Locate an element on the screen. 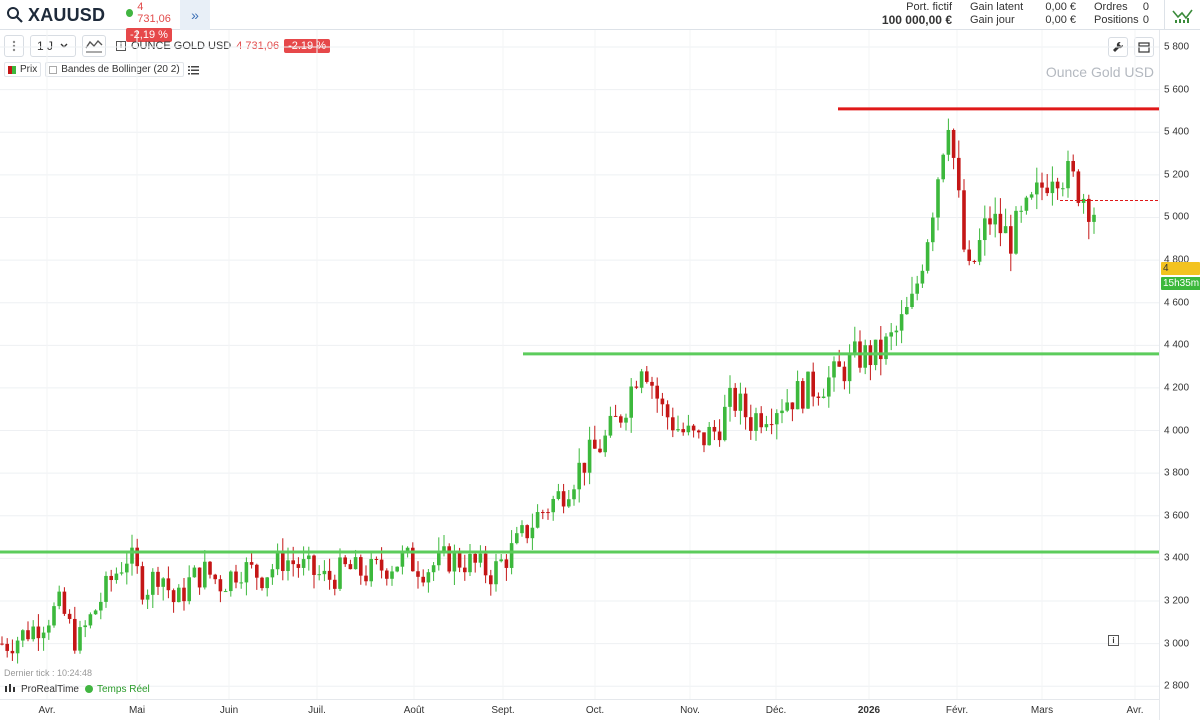  portfolio-block: Port. fictif 100 000,00 € is located at coordinates (911, 14).